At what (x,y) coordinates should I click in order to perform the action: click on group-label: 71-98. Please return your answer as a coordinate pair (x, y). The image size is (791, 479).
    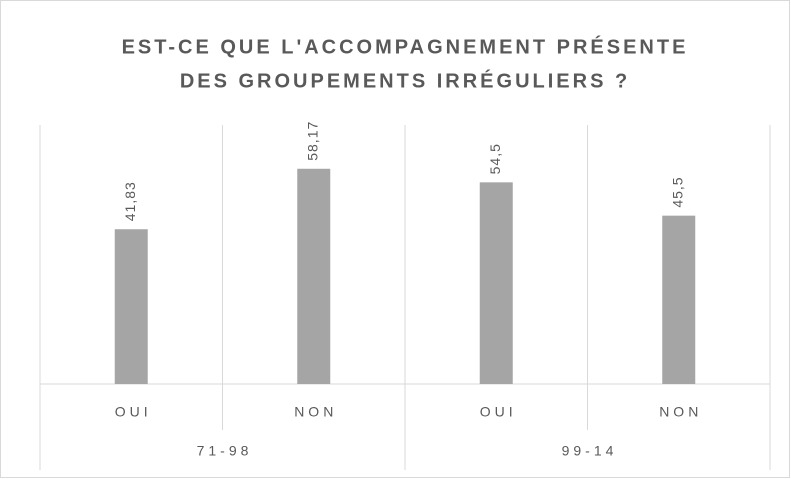
    Looking at the image, I should click on (225, 451).